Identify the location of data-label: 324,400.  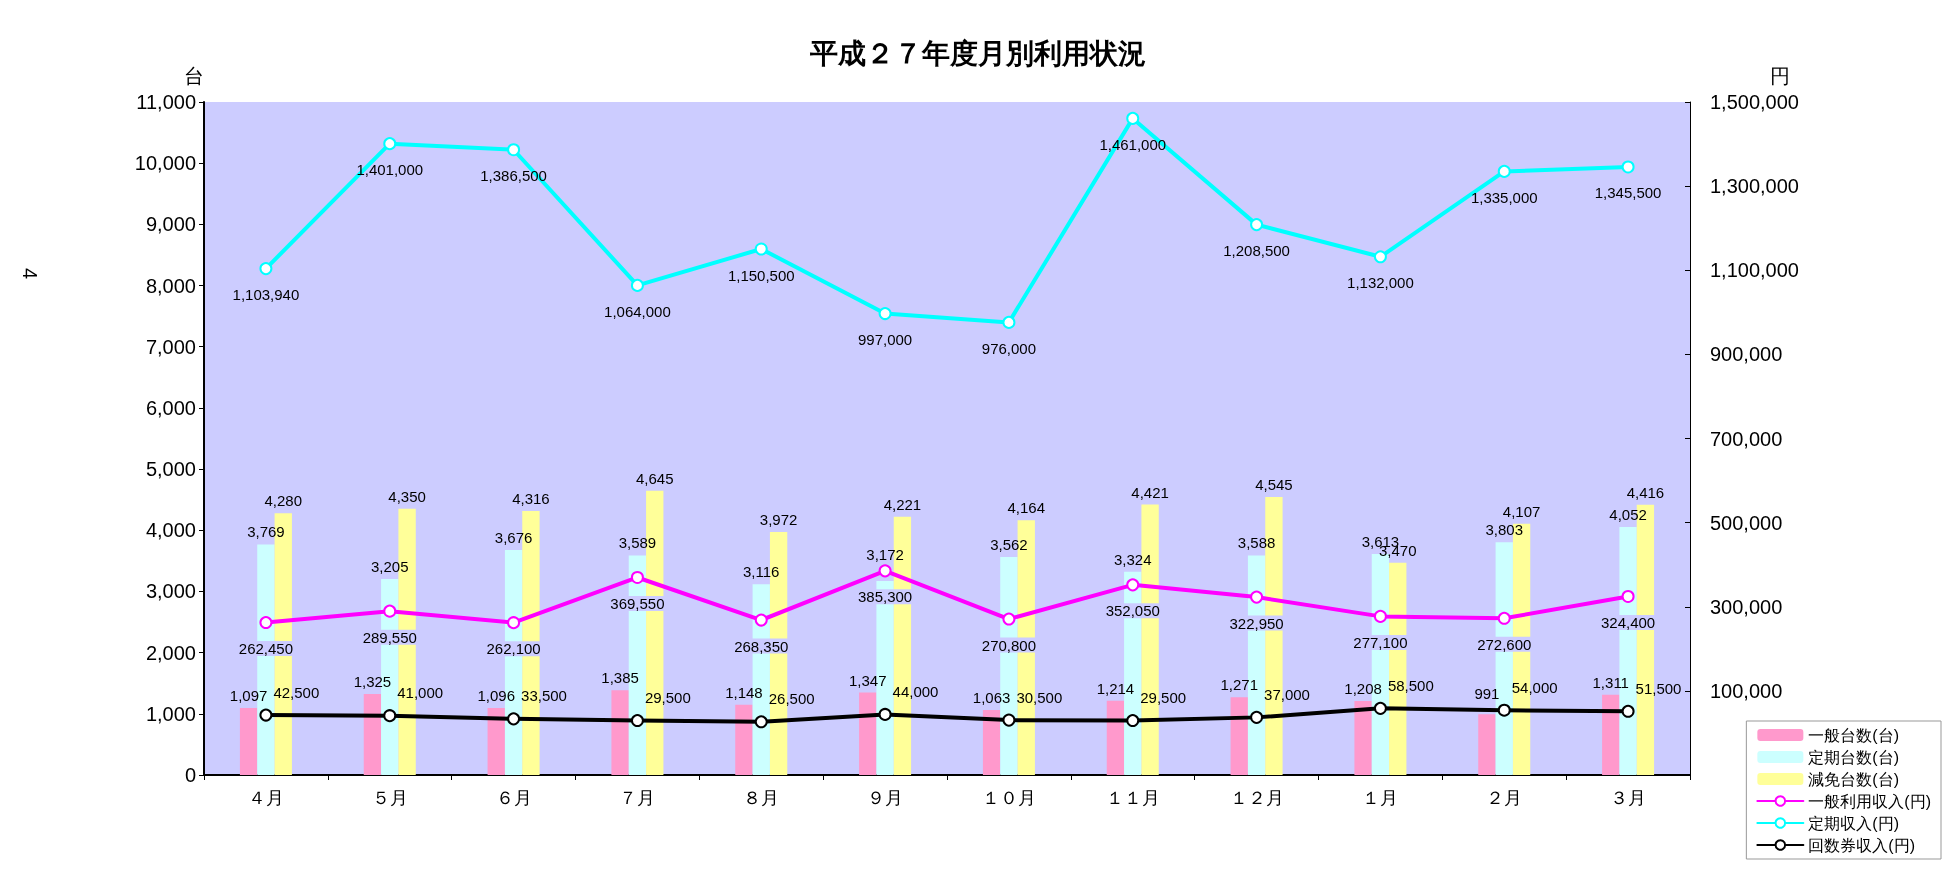
(1628, 622).